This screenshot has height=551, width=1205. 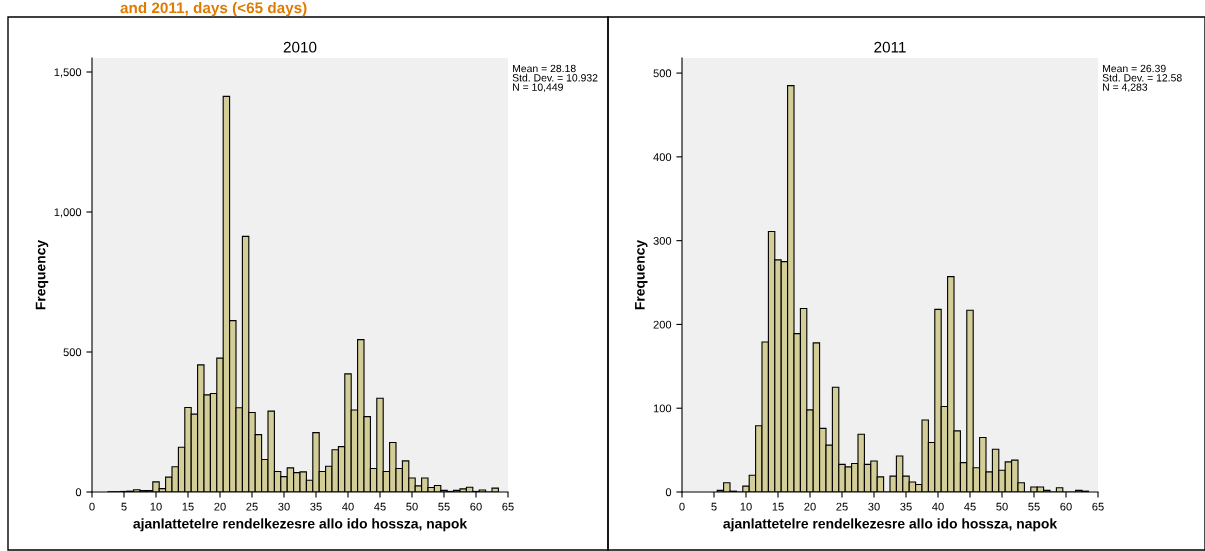 I want to click on y-tick-label: 1,000, so click(x=68, y=213).